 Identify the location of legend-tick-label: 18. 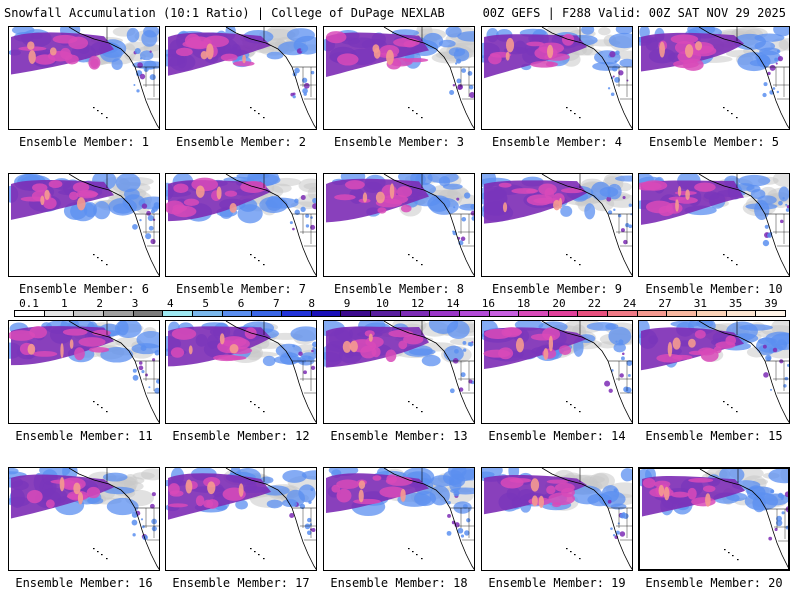
(524, 303).